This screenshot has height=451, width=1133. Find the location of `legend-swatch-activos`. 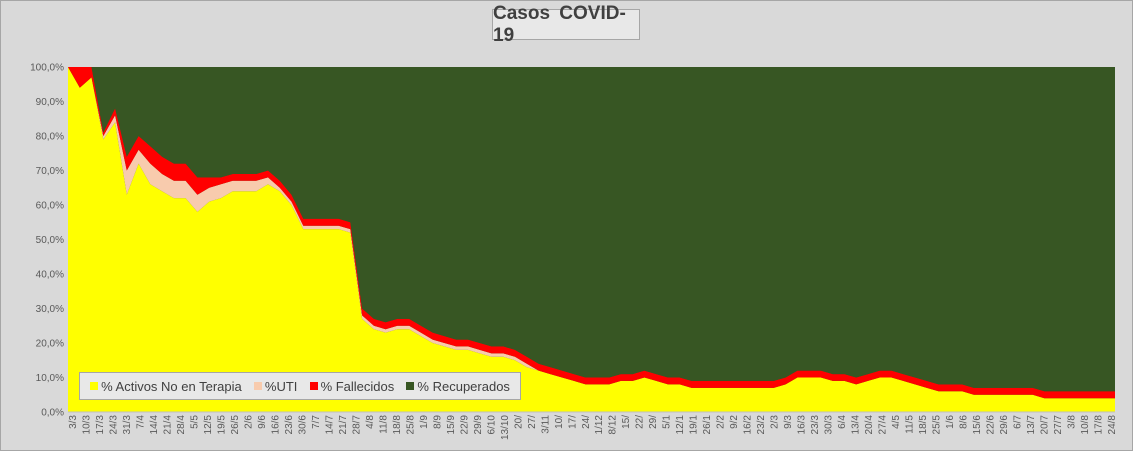

legend-swatch-activos is located at coordinates (94, 386).